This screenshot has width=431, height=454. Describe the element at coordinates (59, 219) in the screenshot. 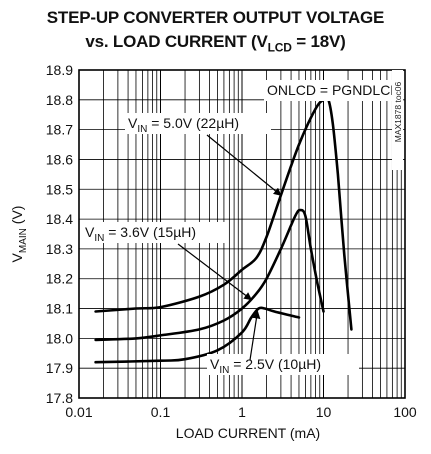

I see `y-tick-label: 18.4` at that location.